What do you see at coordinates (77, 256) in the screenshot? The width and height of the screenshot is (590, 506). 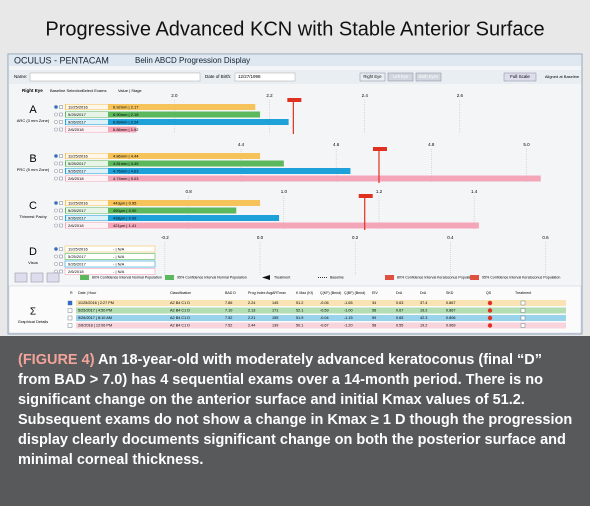 I see `exam-date: 5/25/2017` at bounding box center [77, 256].